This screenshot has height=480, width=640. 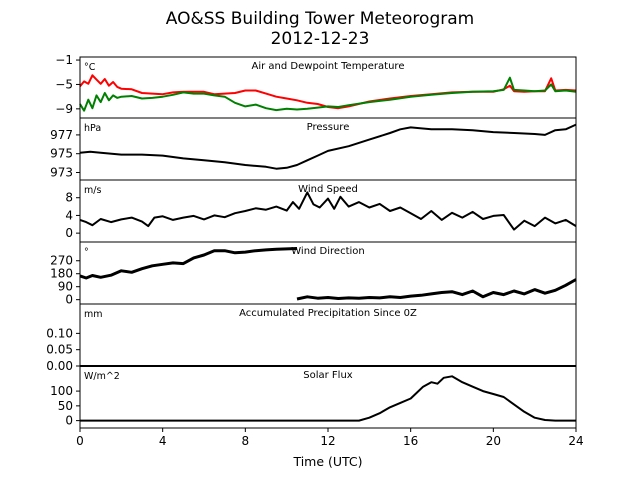 I want to click on x-tick-label: 4, so click(x=163, y=441).